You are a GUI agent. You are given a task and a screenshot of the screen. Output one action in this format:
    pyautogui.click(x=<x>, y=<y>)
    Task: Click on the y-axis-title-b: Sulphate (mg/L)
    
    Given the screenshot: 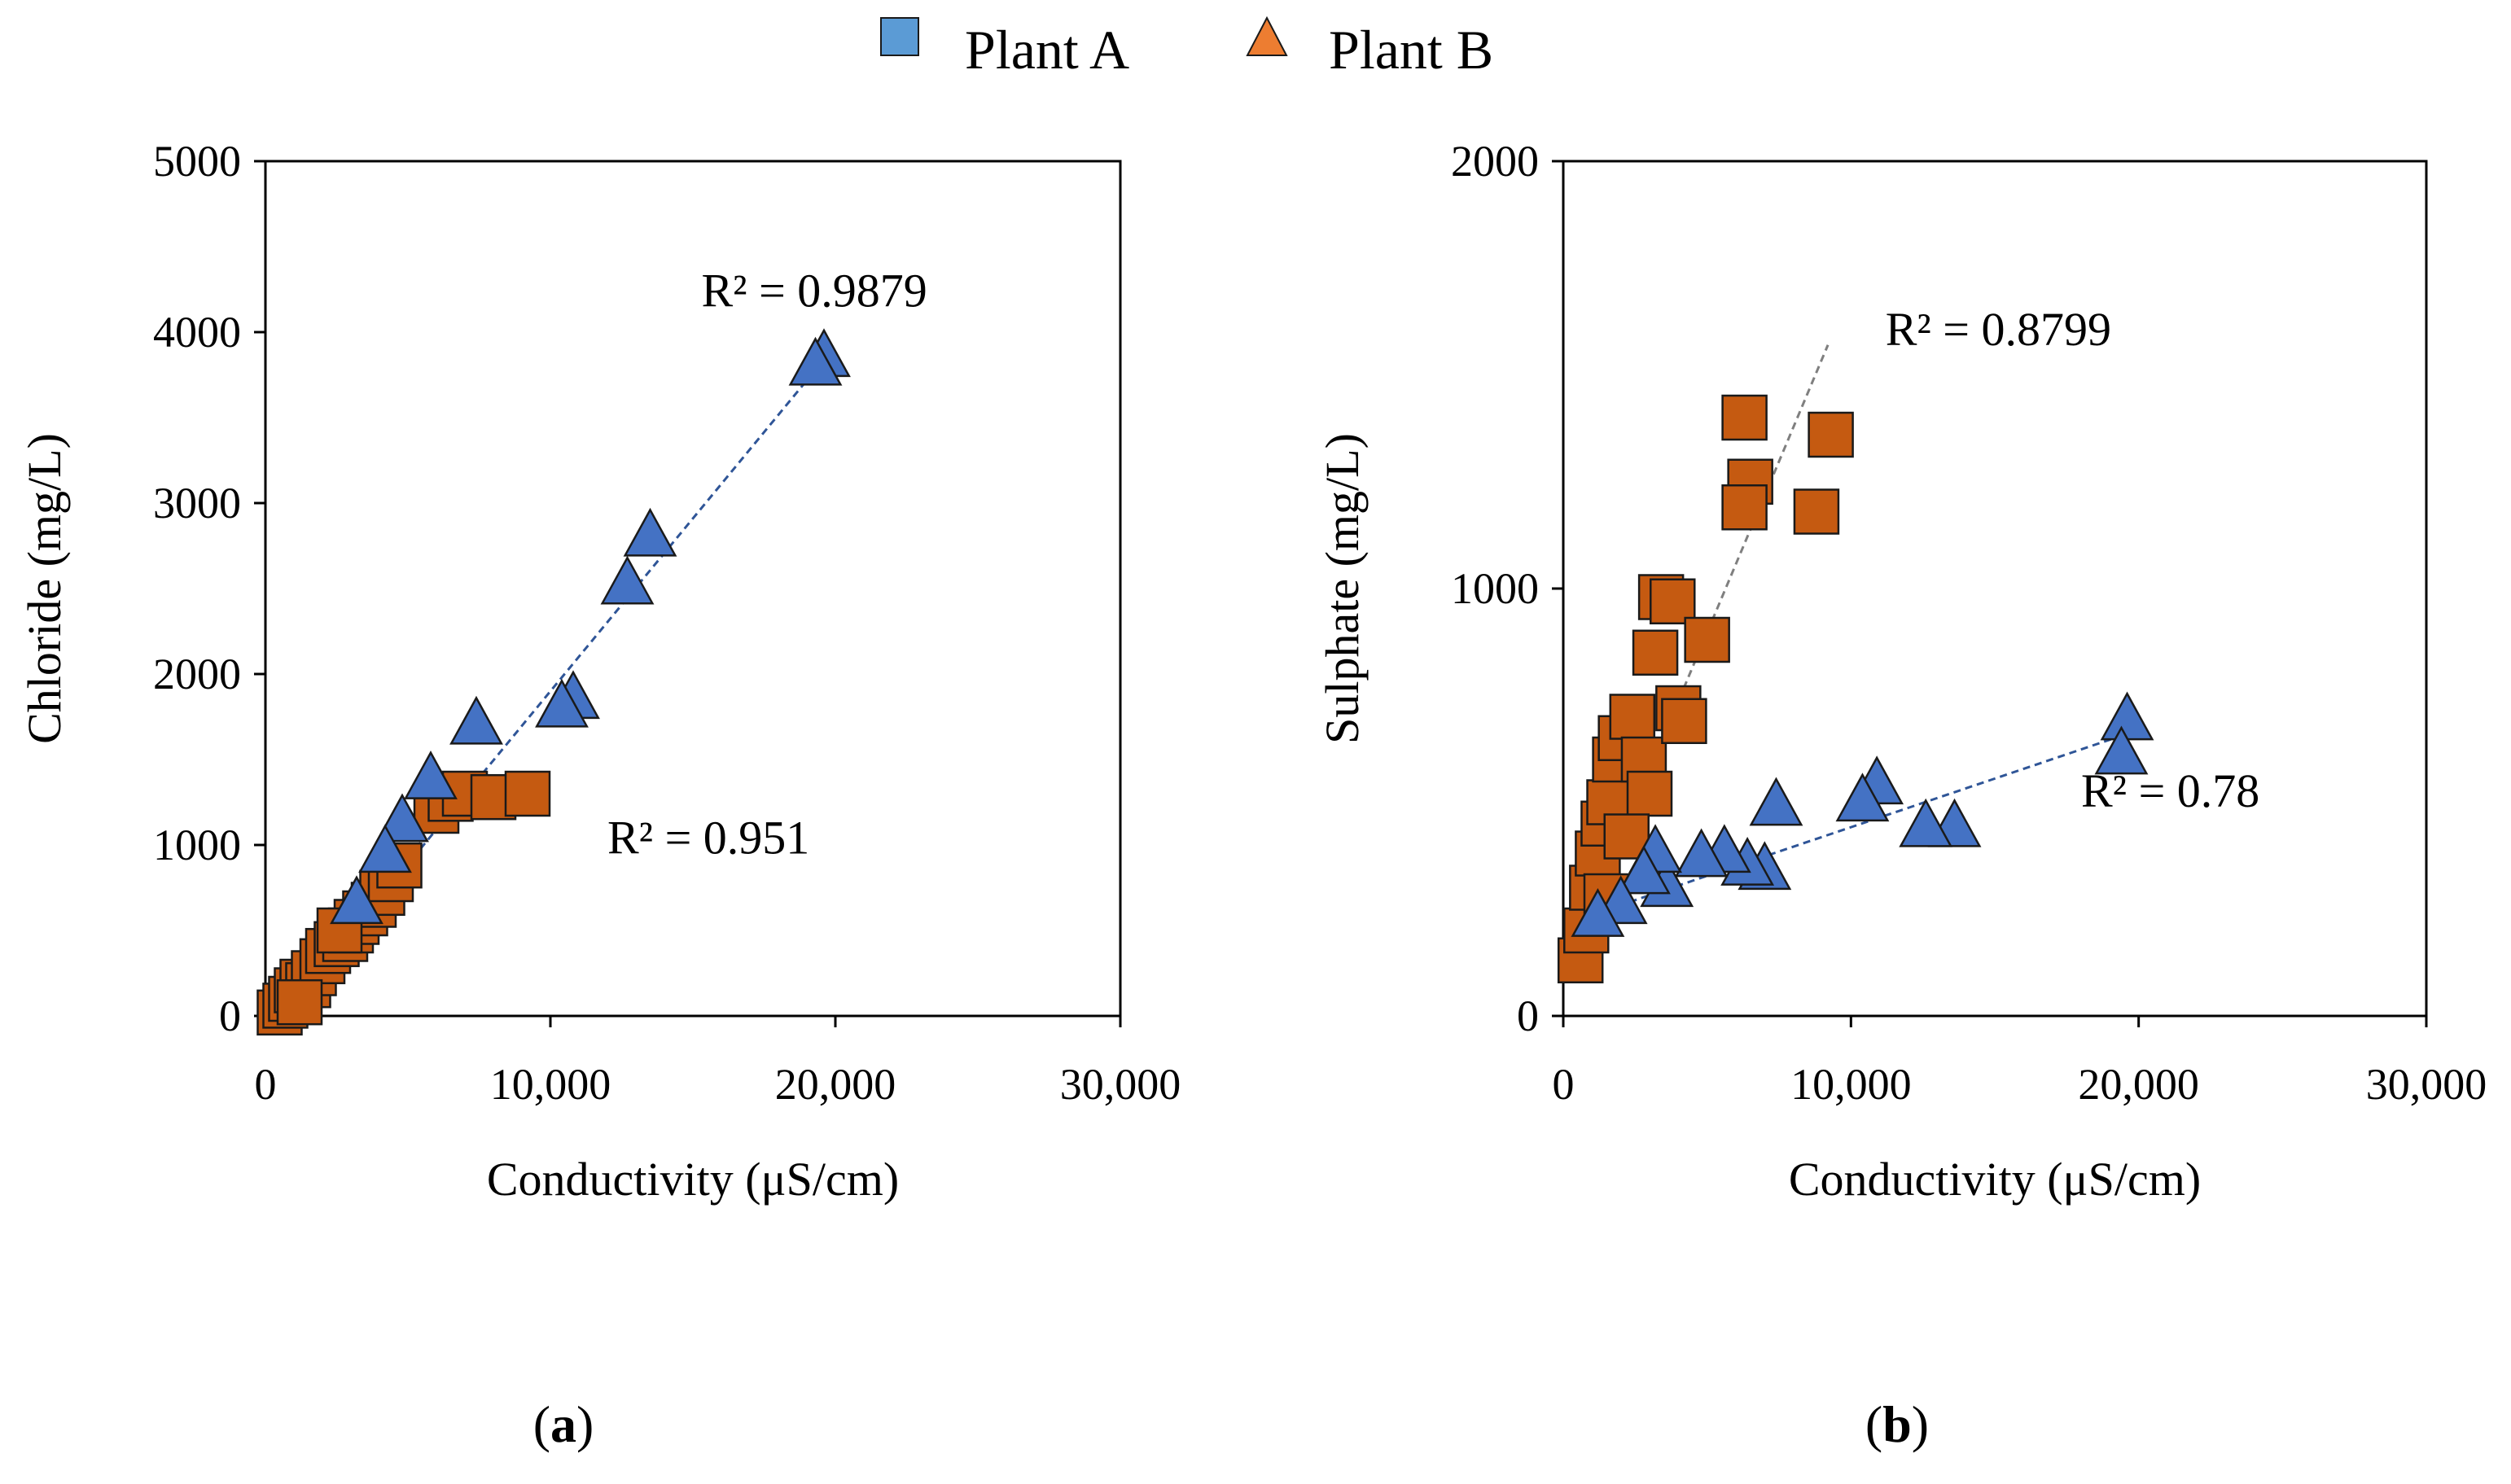 What is the action you would take?
    pyautogui.click(x=1342, y=589)
    